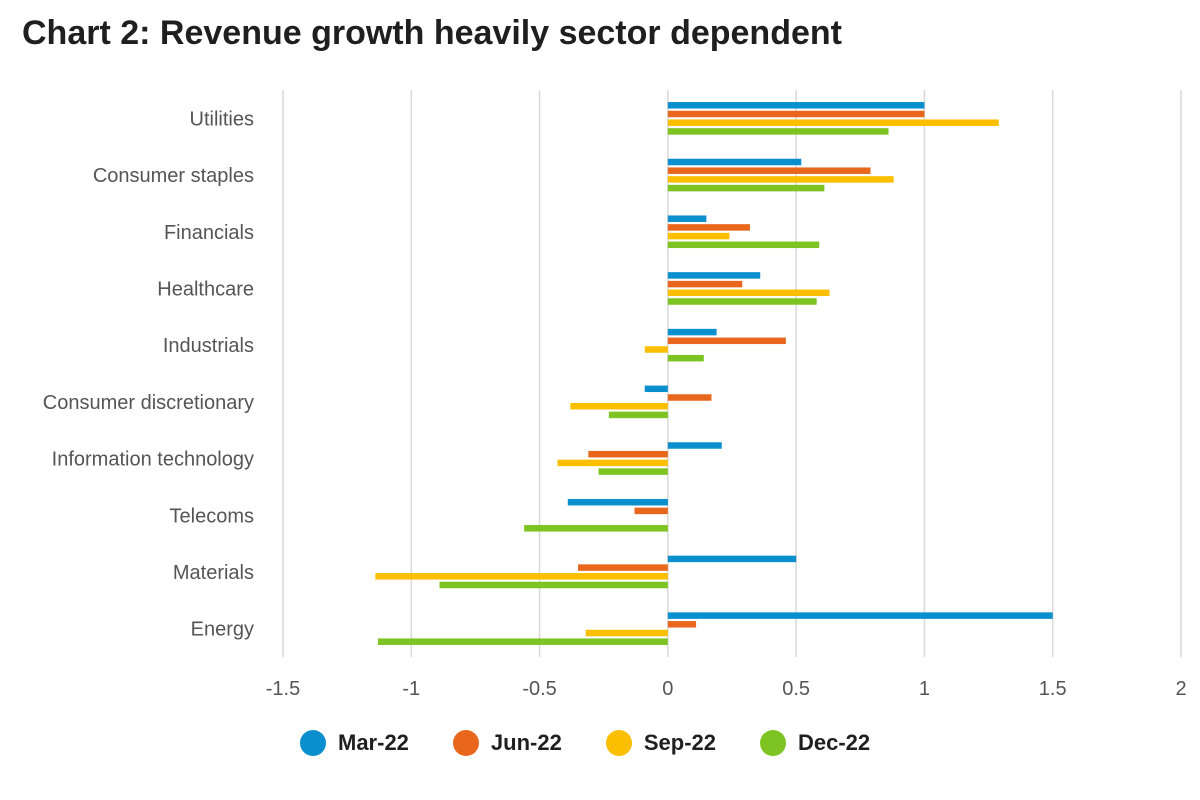 The image size is (1200, 800). What do you see at coordinates (748, 293) in the screenshot?
I see `bar-sep-22-healthcare` at bounding box center [748, 293].